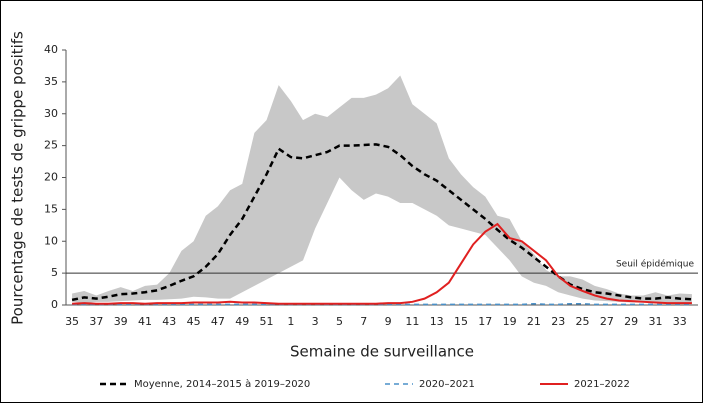 Image resolution: width=704 pixels, height=404 pixels. What do you see at coordinates (339, 321) in the screenshot?
I see `x-tick-label: 5` at bounding box center [339, 321].